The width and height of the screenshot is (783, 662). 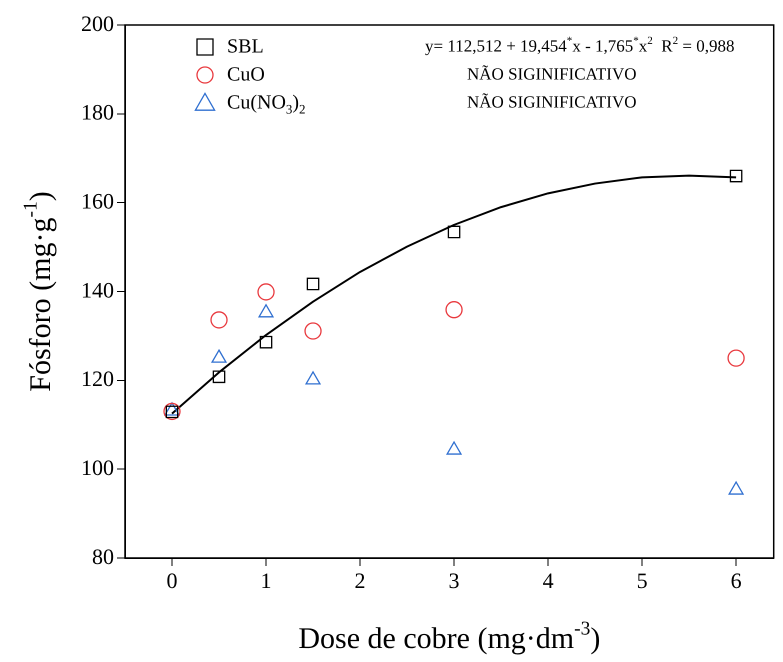 I want to click on x-tick-label: 3, so click(x=454, y=580).